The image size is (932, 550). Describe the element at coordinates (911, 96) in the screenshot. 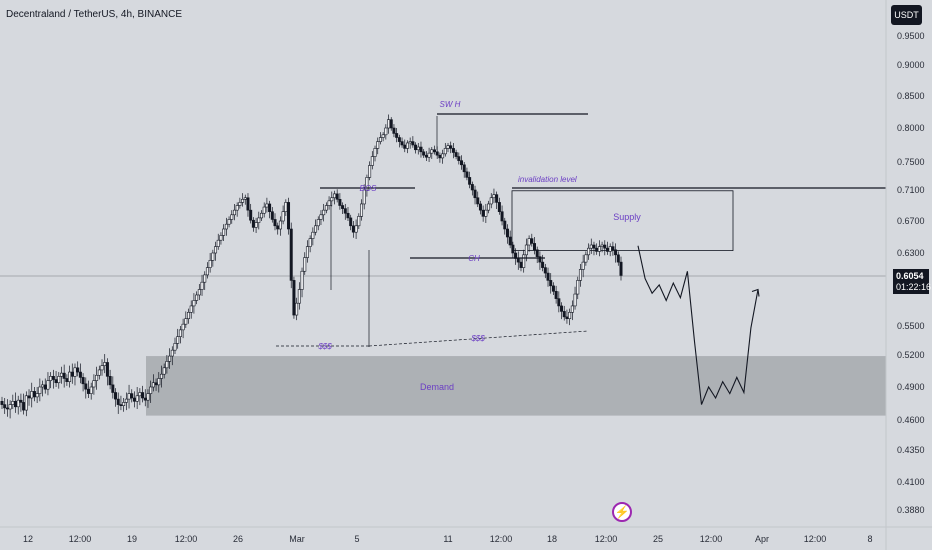

I see `price-axis-tick-label: 0.8500` at that location.